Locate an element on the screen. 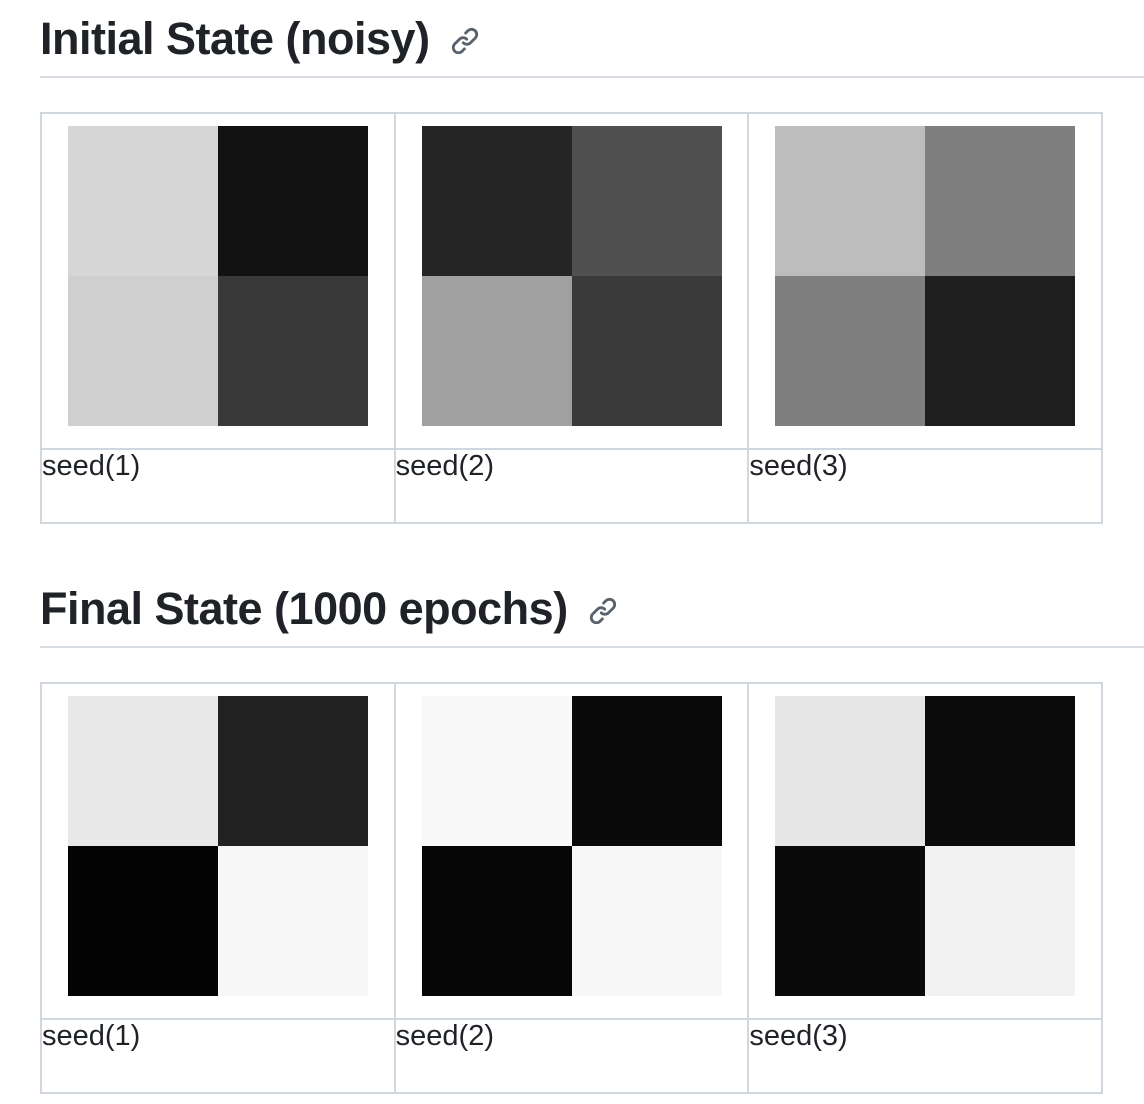 This screenshot has height=1104, width=1144. section-heading: Initial State (noisy) is located at coordinates (592, 39).